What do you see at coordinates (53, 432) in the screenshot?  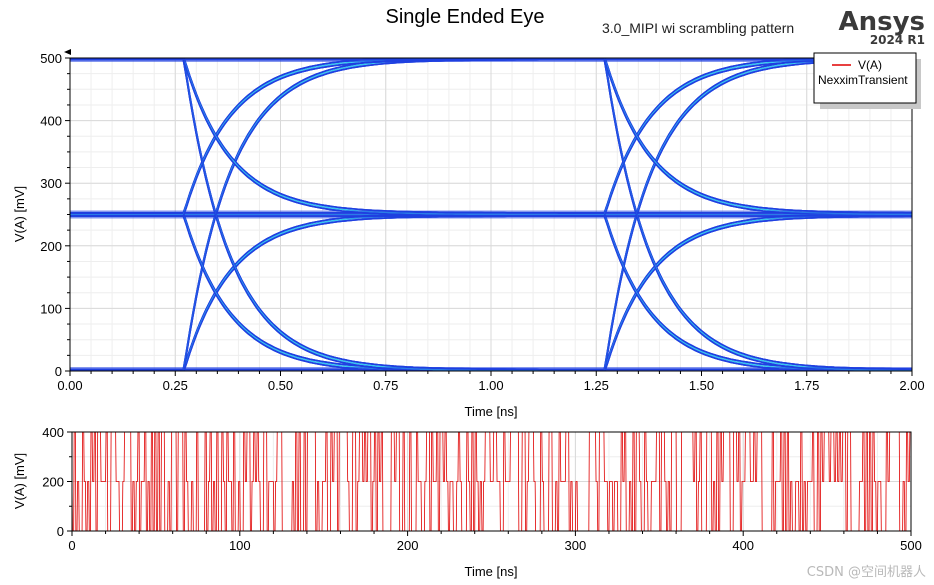 I see `transient-y-tick-label: 400` at bounding box center [53, 432].